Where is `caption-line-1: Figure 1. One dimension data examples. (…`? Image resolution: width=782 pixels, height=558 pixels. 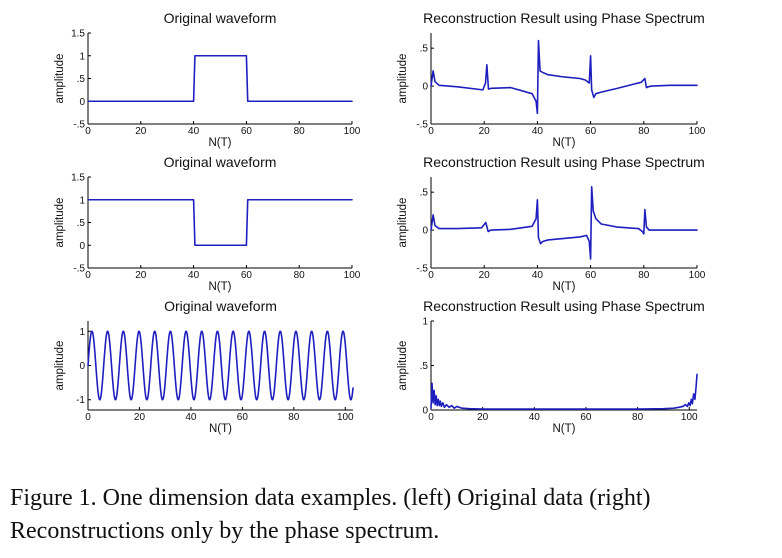 caption-line-1: Figure 1. One dimension data examples. (… is located at coordinates (330, 498).